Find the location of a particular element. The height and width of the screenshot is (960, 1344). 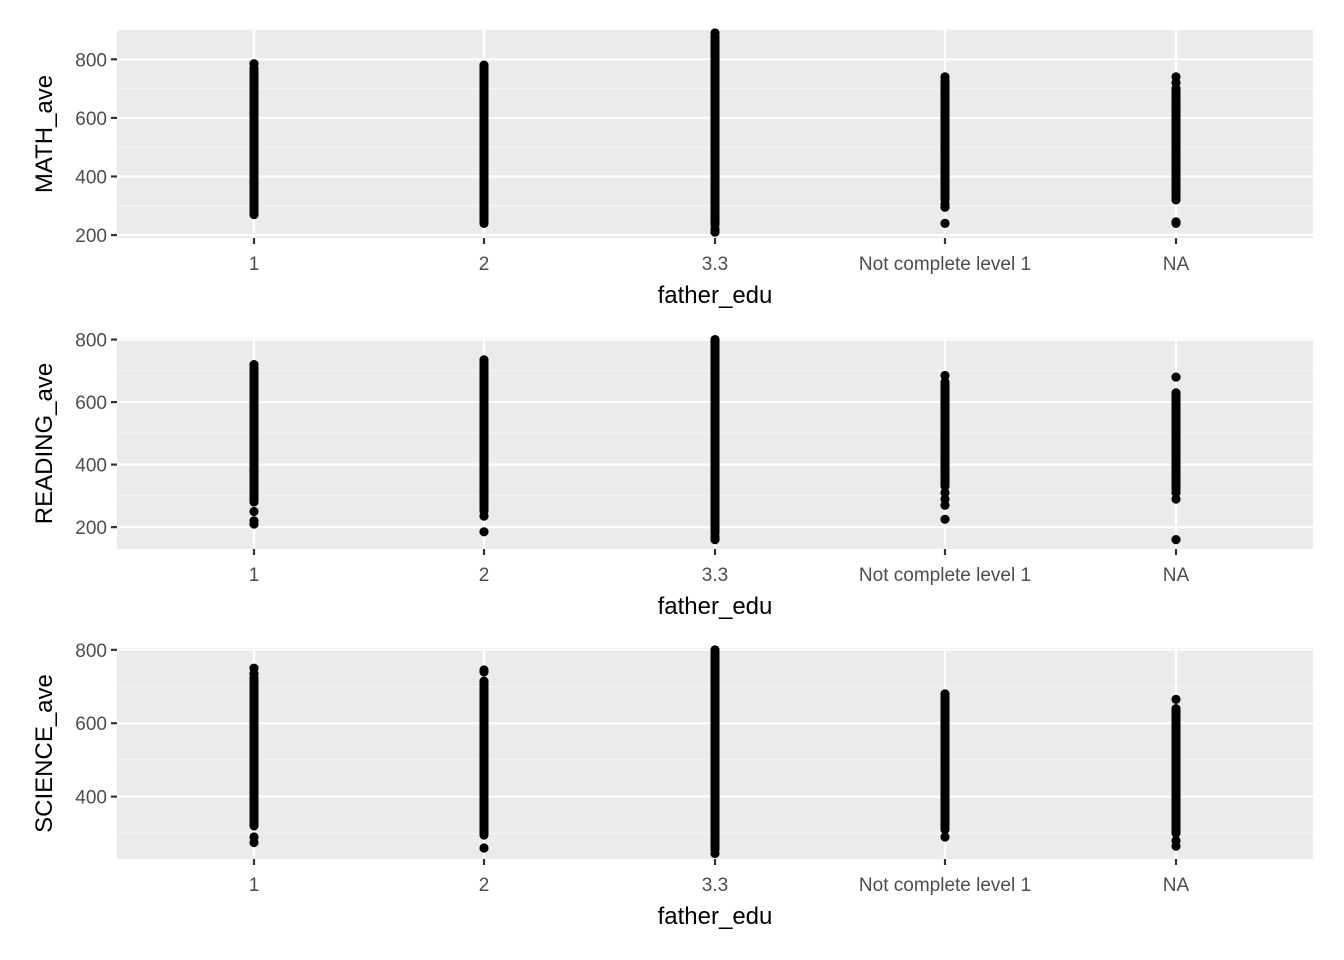

y-axis-title: SCIENCE_ave is located at coordinates (44, 753).